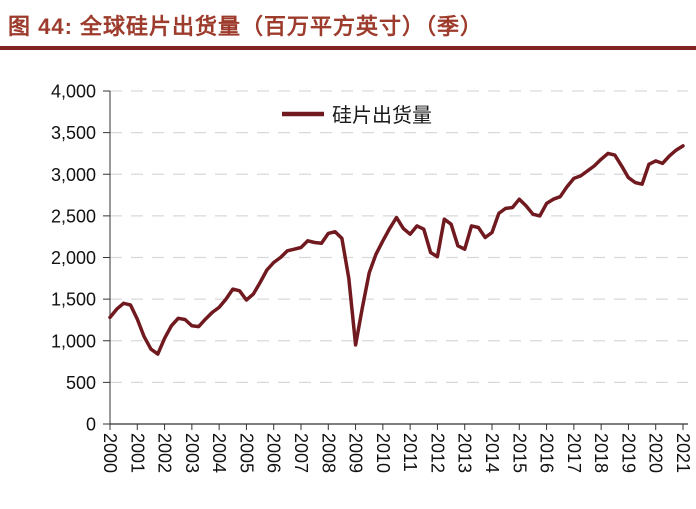 The width and height of the screenshot is (696, 509). Describe the element at coordinates (465, 453) in the screenshot. I see `x-tick-label: 2013` at that location.